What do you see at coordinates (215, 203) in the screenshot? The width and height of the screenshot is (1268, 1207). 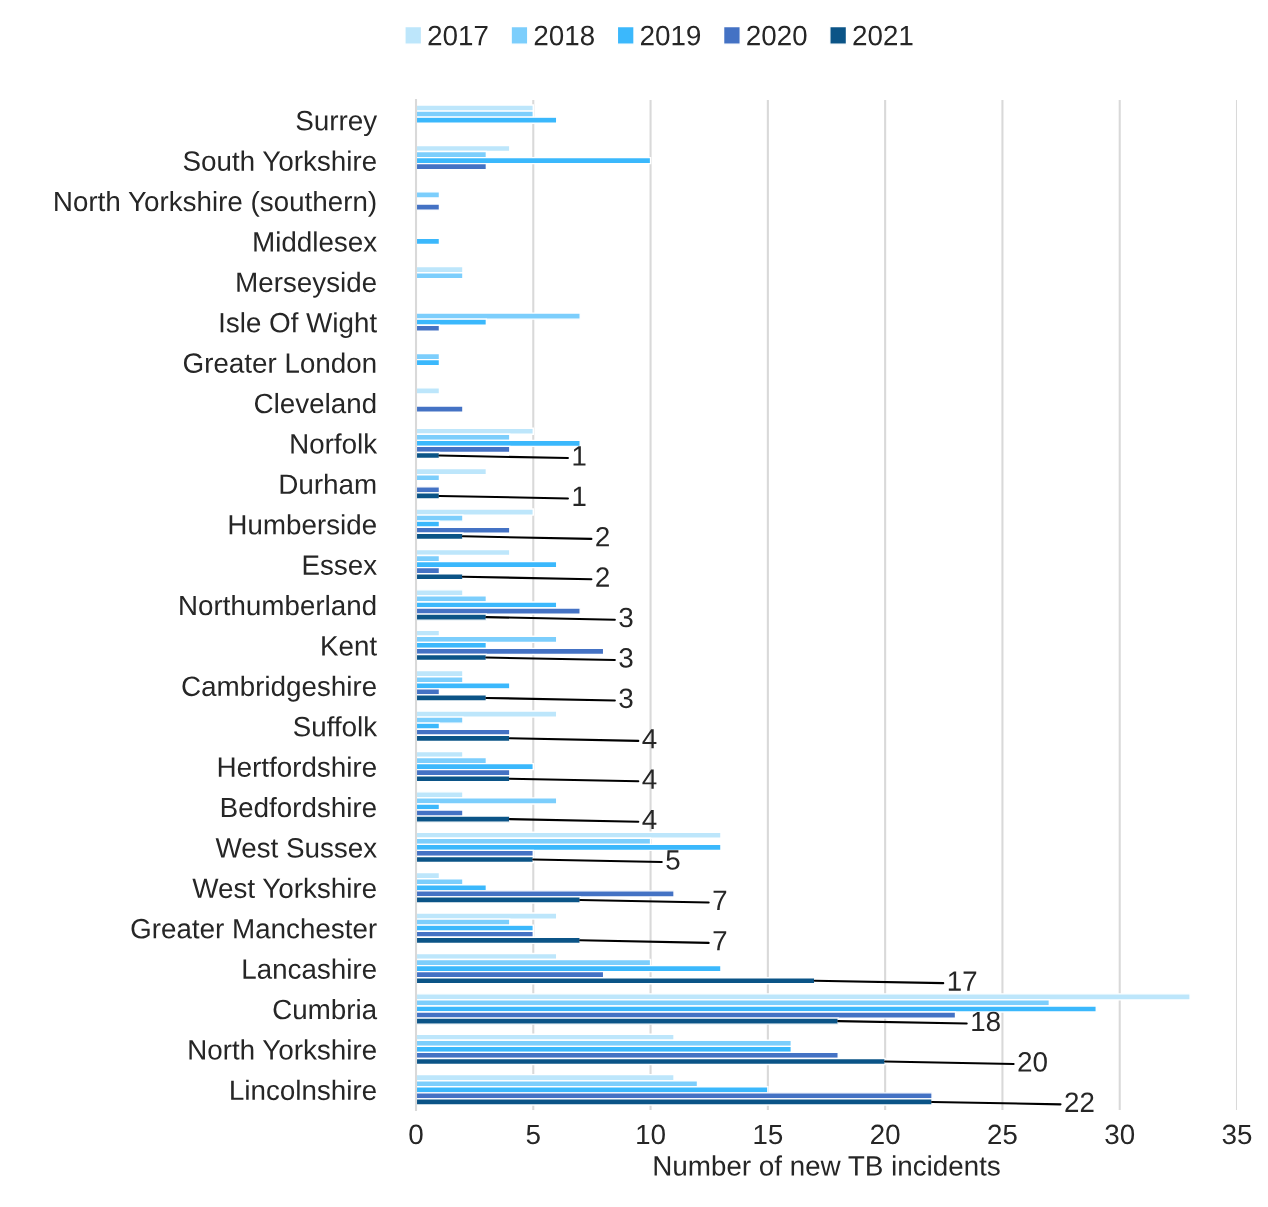 I see `y-tick-label: North Yorkshire (southern)` at bounding box center [215, 203].